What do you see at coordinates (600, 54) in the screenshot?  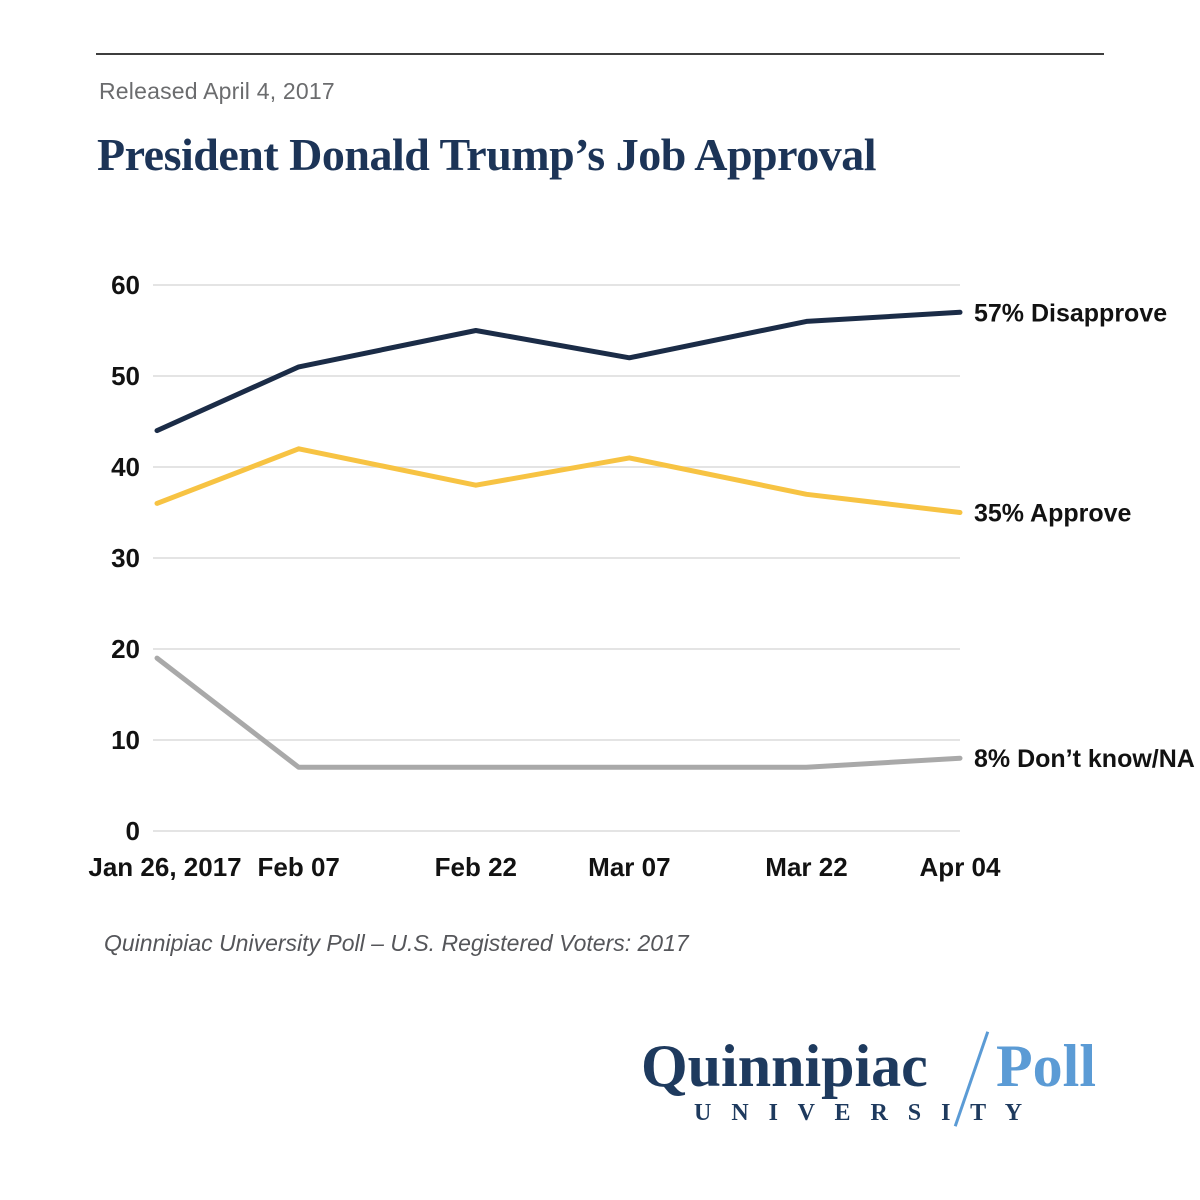 I see `header-divider` at bounding box center [600, 54].